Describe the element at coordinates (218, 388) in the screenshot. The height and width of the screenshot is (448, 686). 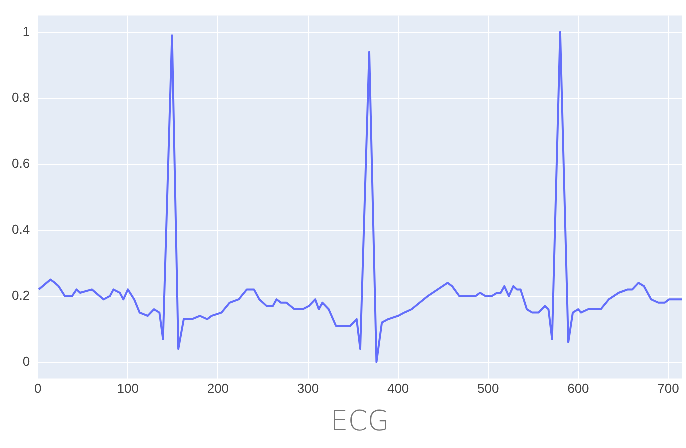
I see `x-tick-label: 200` at that location.